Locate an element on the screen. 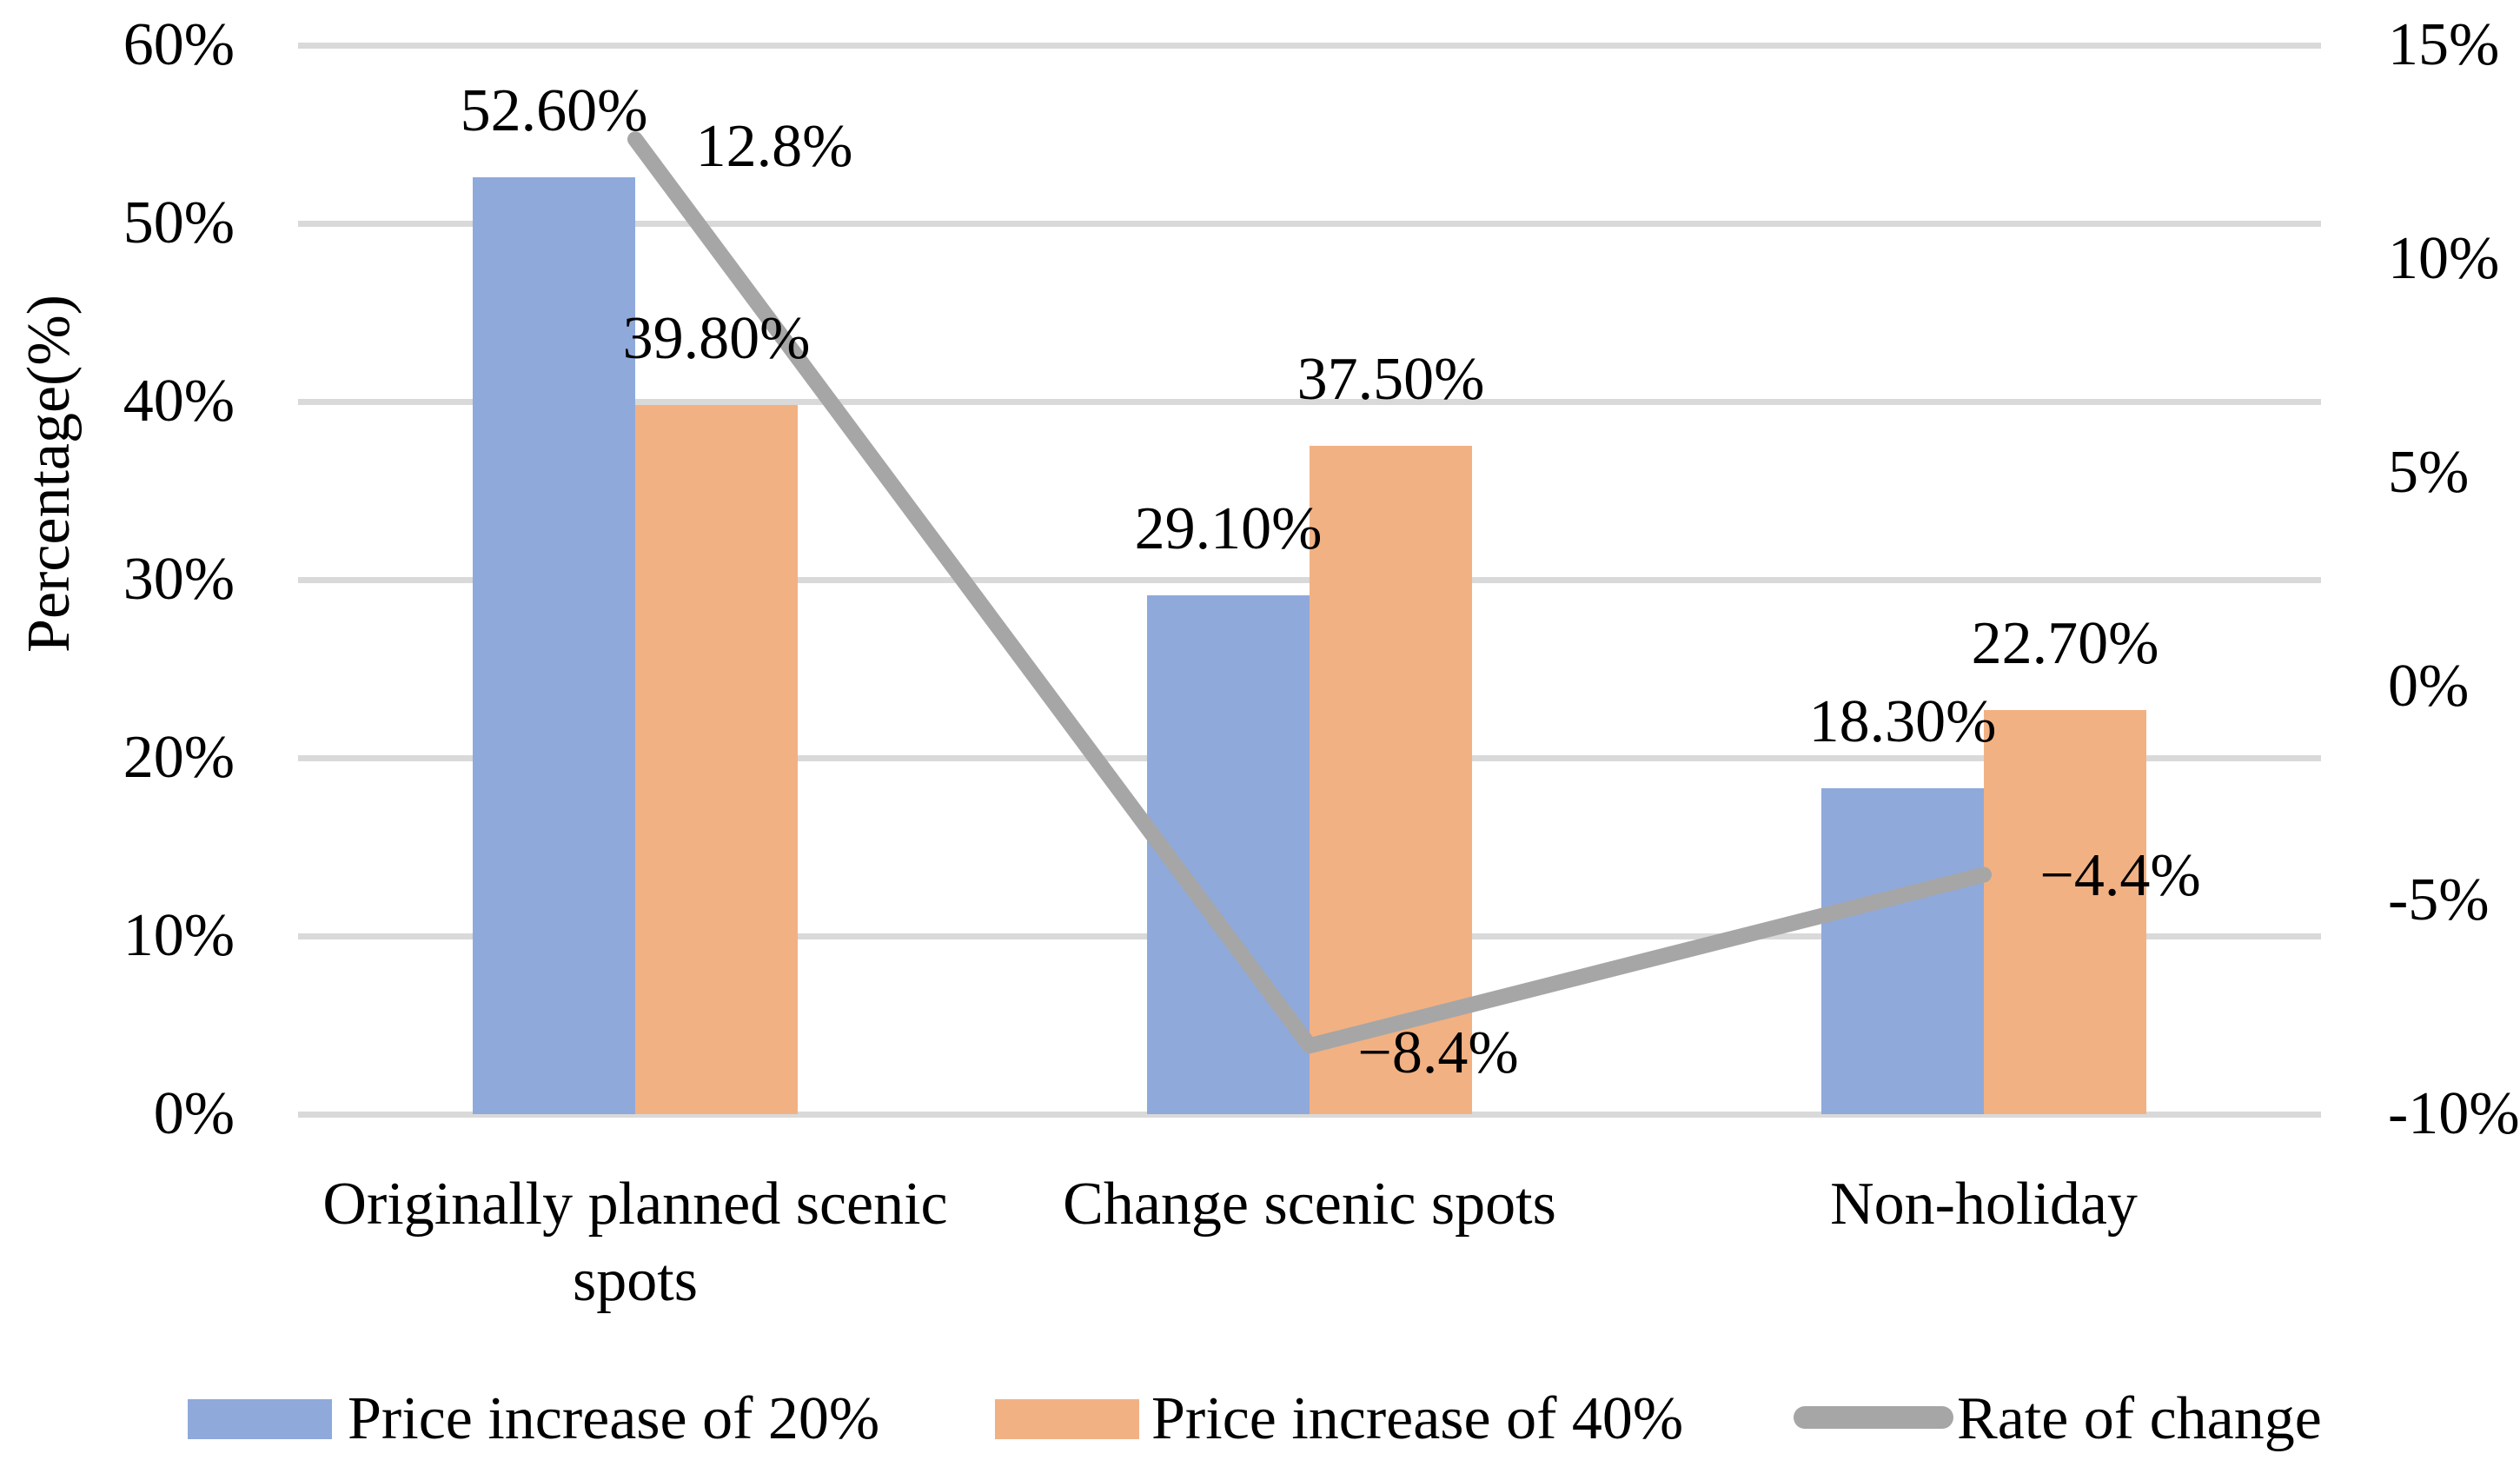 The width and height of the screenshot is (2520, 1467). category-label: Change scenic spots is located at coordinates (1309, 1204).